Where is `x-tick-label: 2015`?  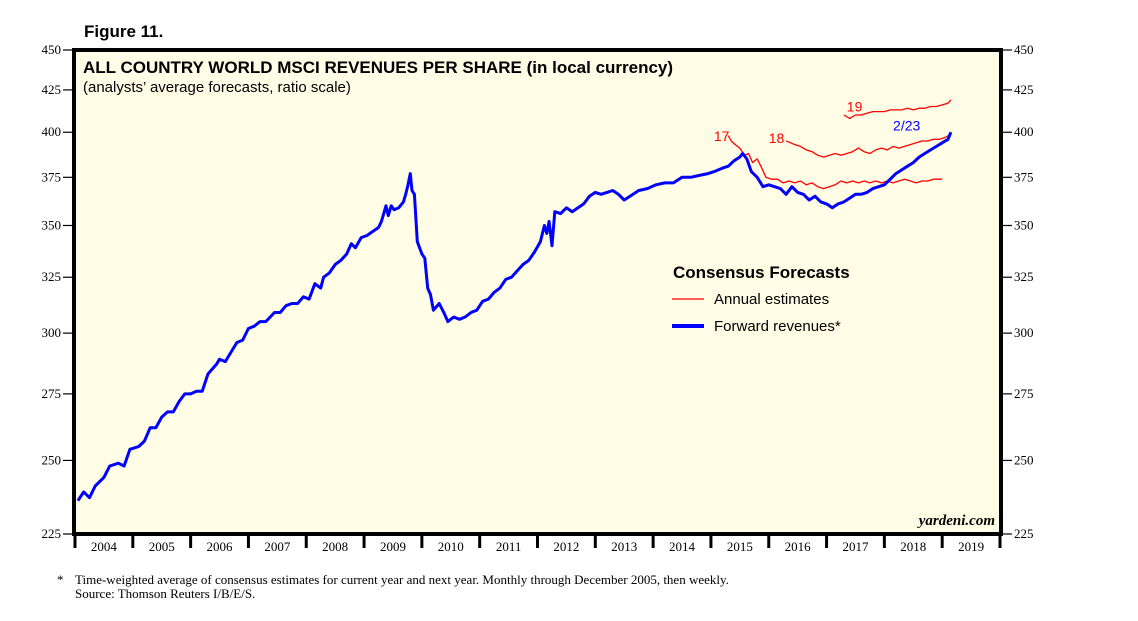
x-tick-label: 2015 is located at coordinates (740, 546).